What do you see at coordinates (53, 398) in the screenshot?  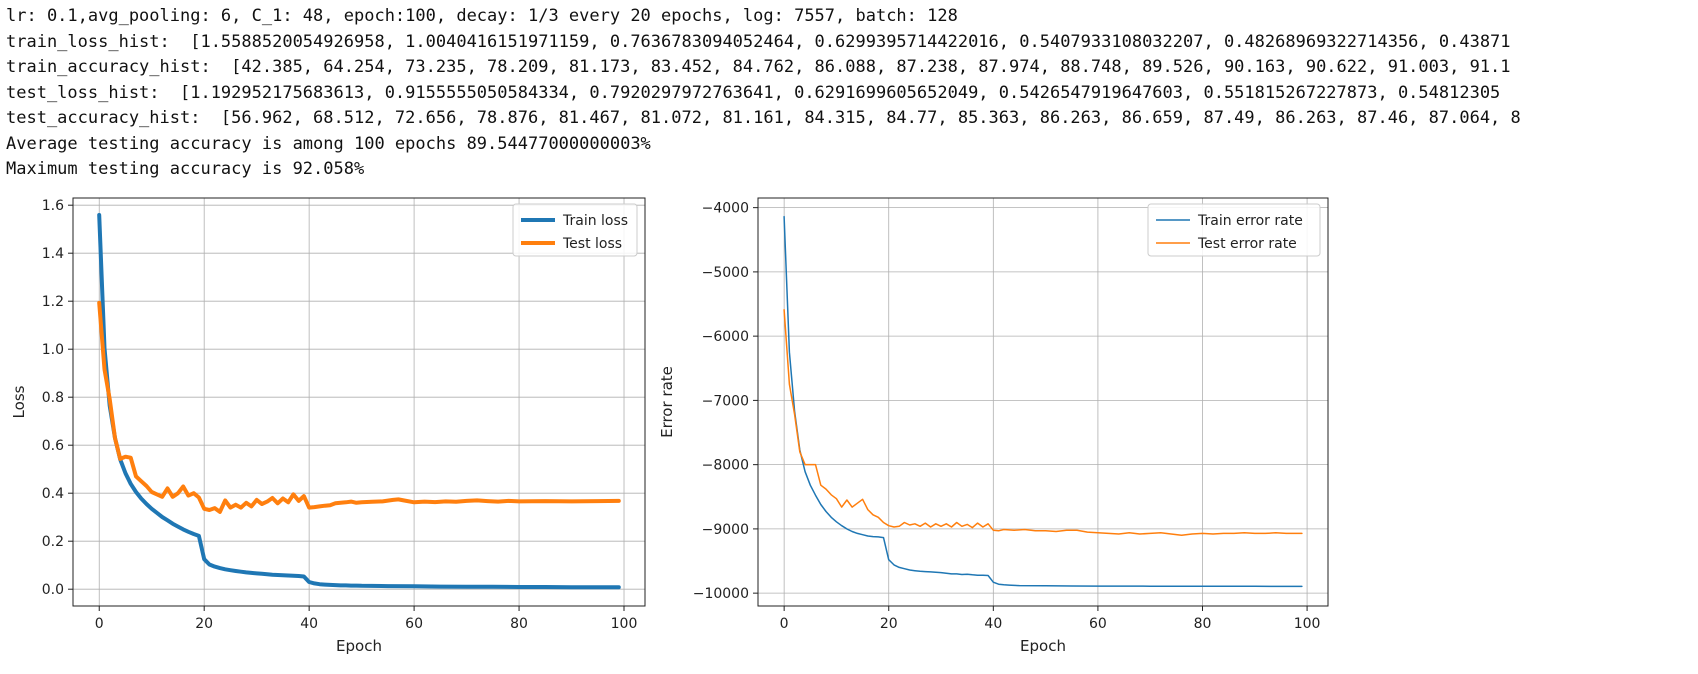 I see `y-tick-label: 0.8` at bounding box center [53, 398].